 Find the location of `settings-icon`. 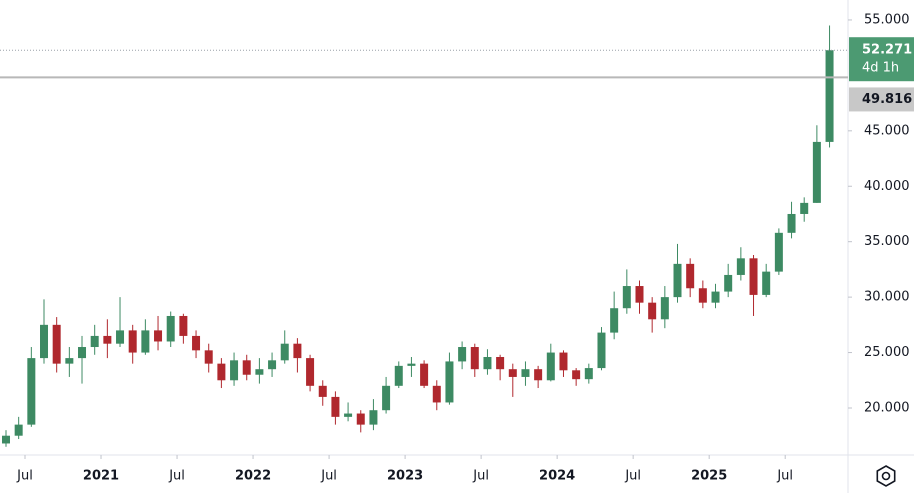

settings-icon is located at coordinates (886, 476).